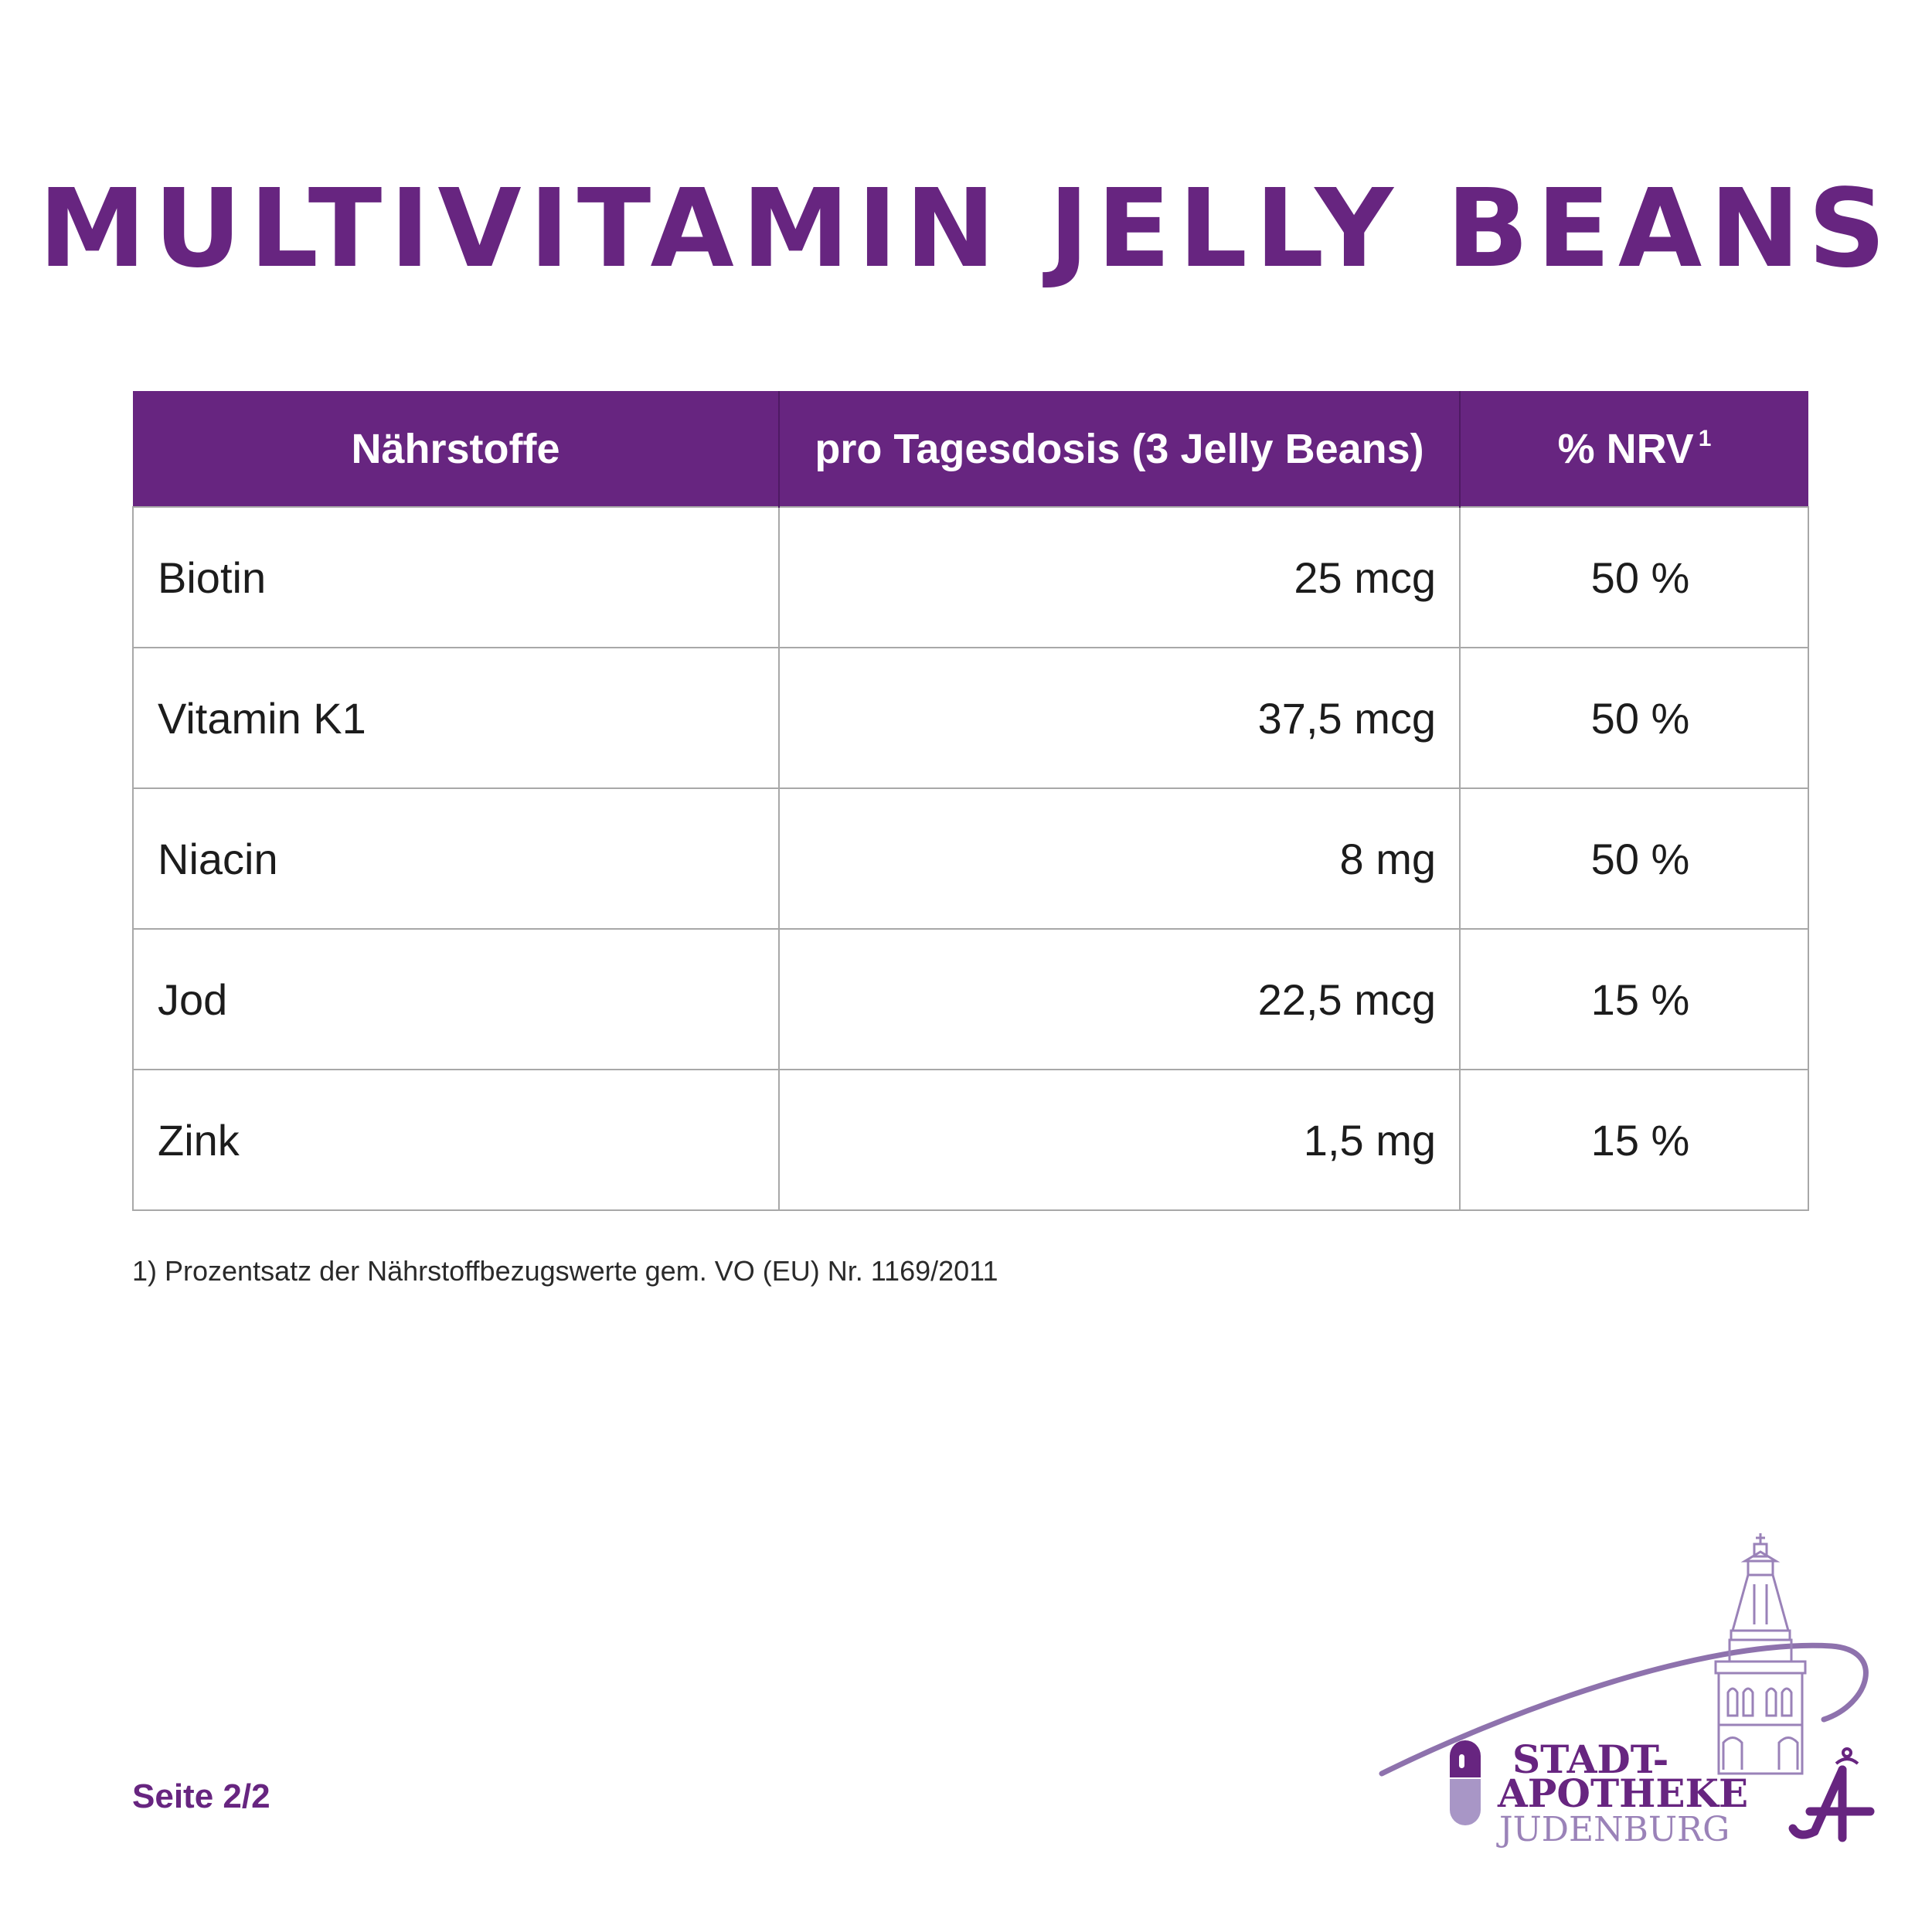 The image size is (1932, 1932). I want to click on page-number: Seite 2/2, so click(201, 1796).